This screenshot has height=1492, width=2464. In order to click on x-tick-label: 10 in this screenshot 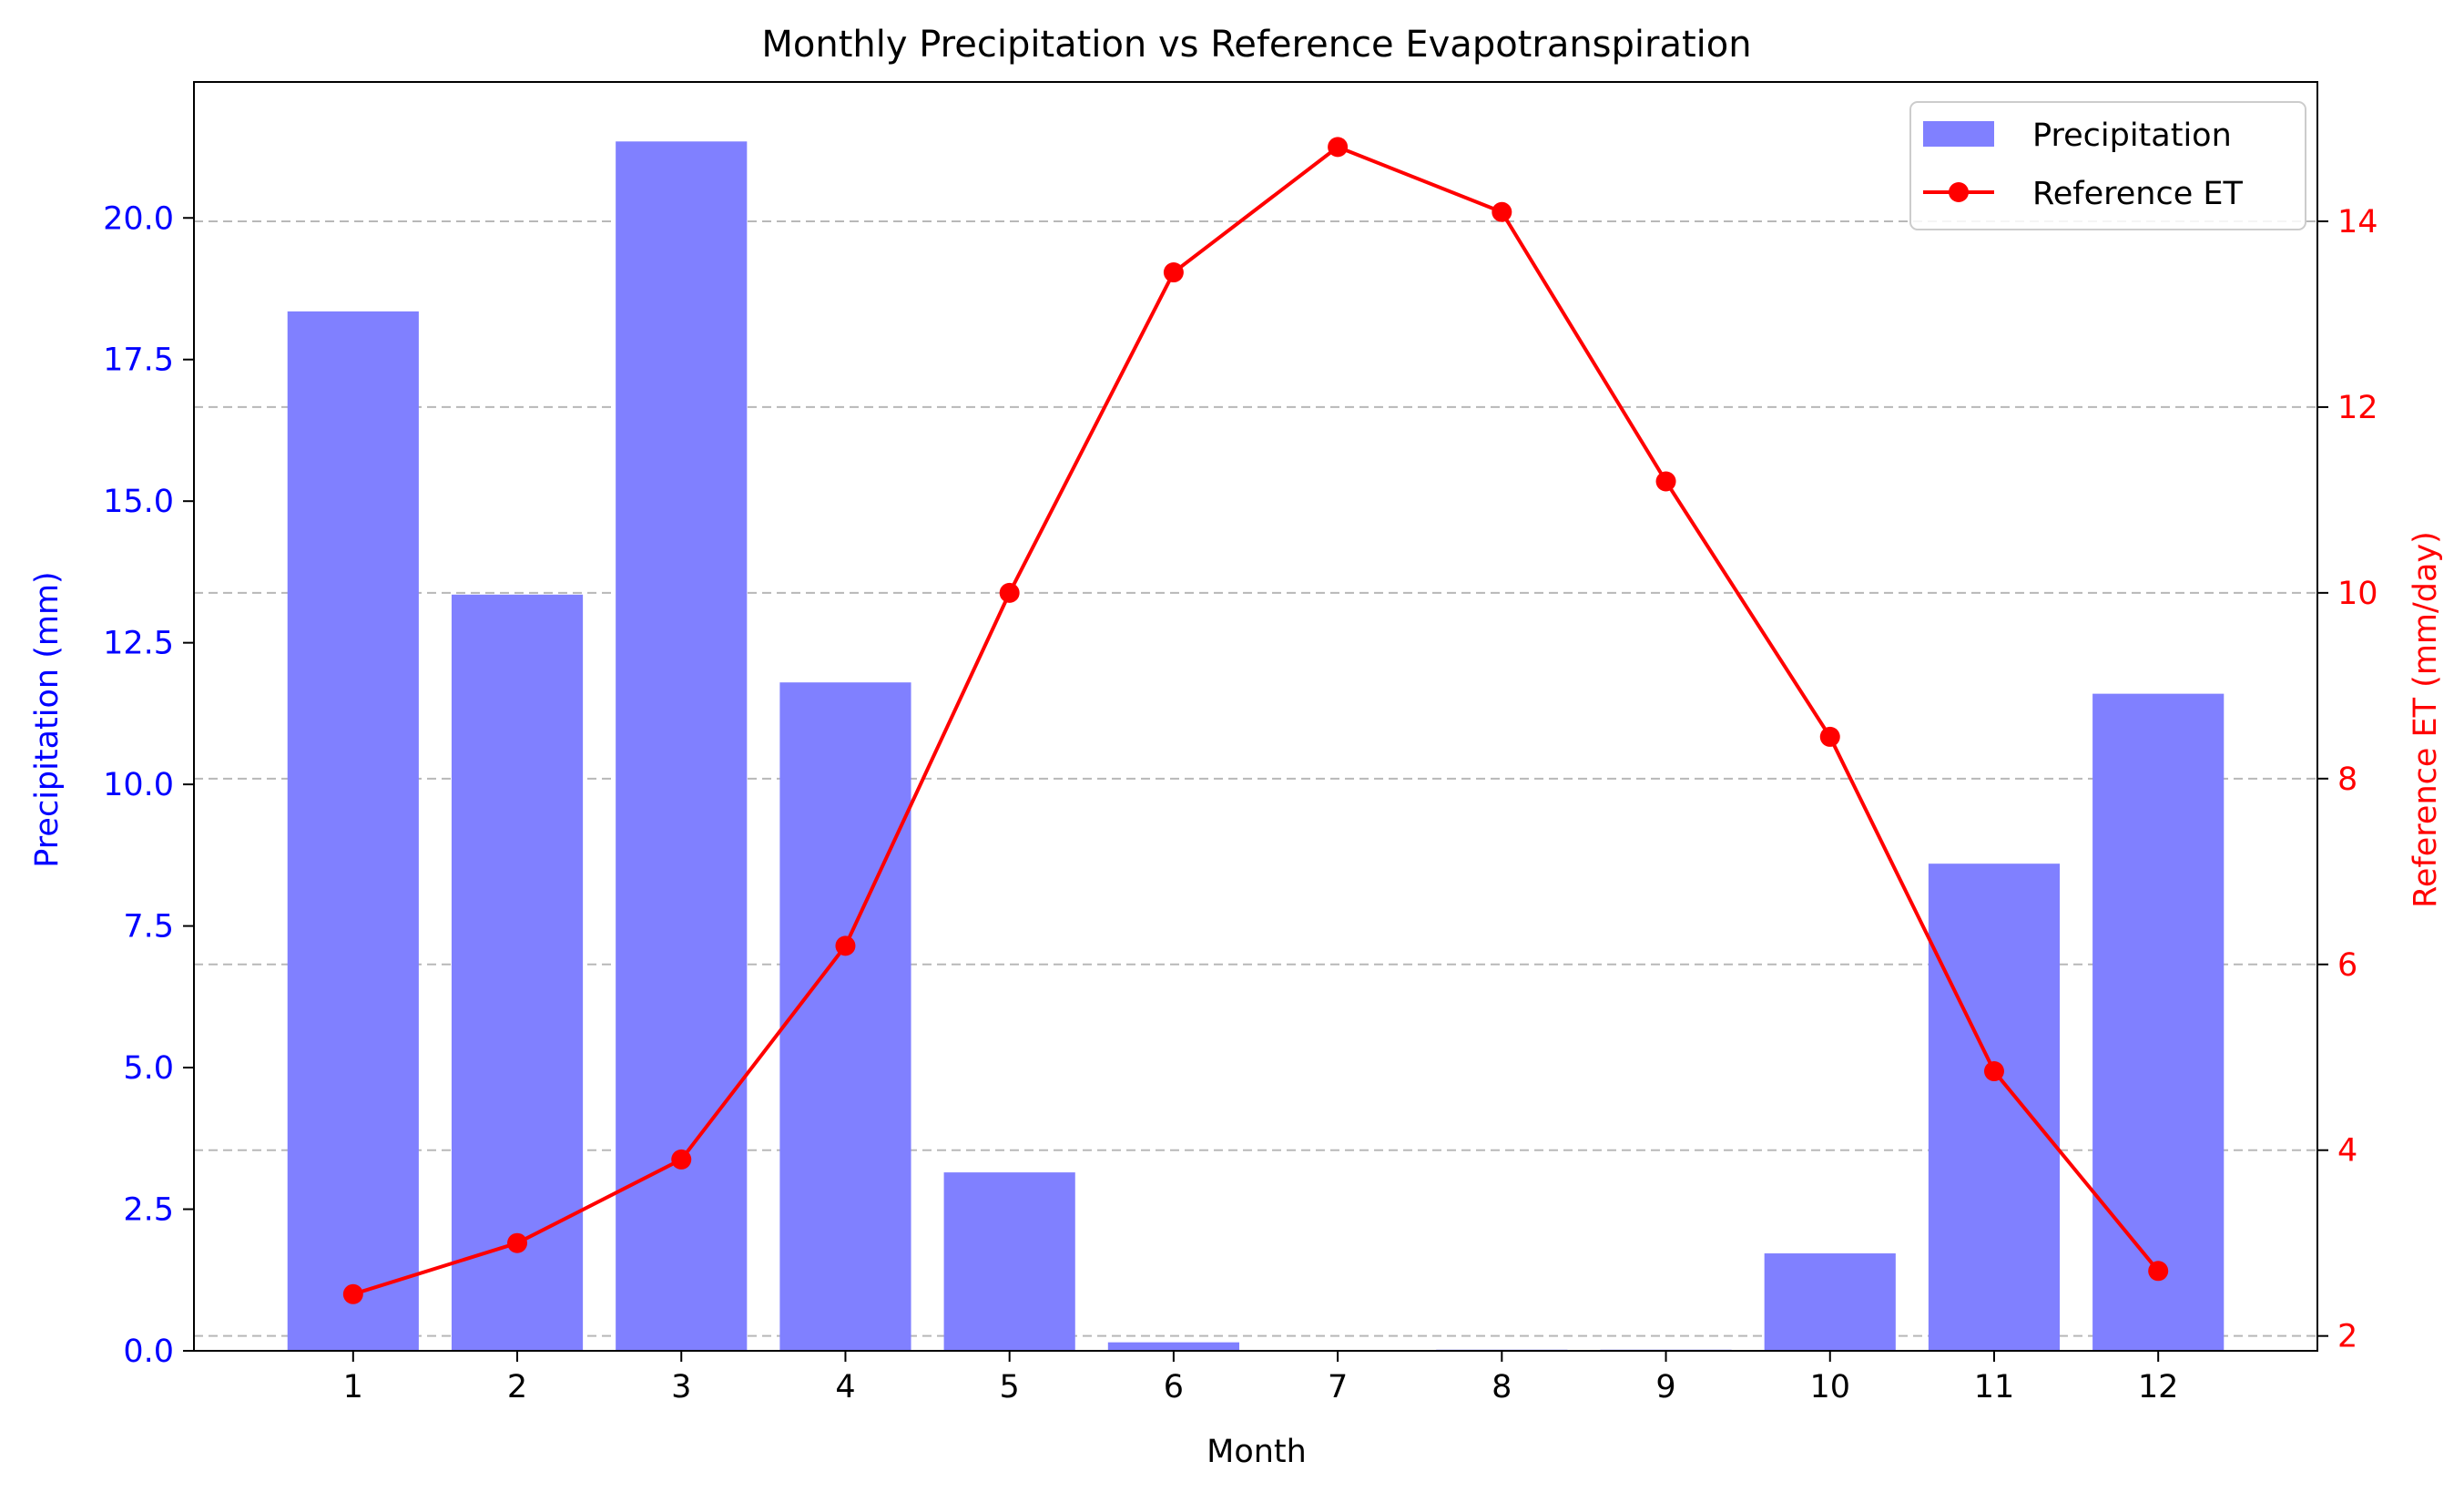, I will do `click(1829, 1387)`.